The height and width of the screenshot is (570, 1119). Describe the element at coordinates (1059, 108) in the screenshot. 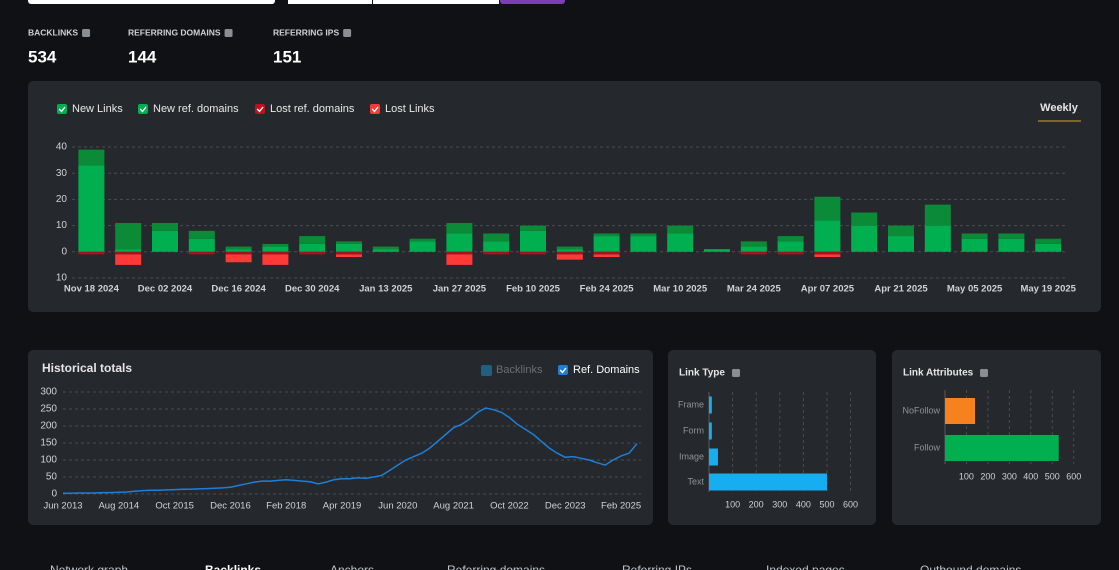

I see `period-tab: Weekly` at that location.